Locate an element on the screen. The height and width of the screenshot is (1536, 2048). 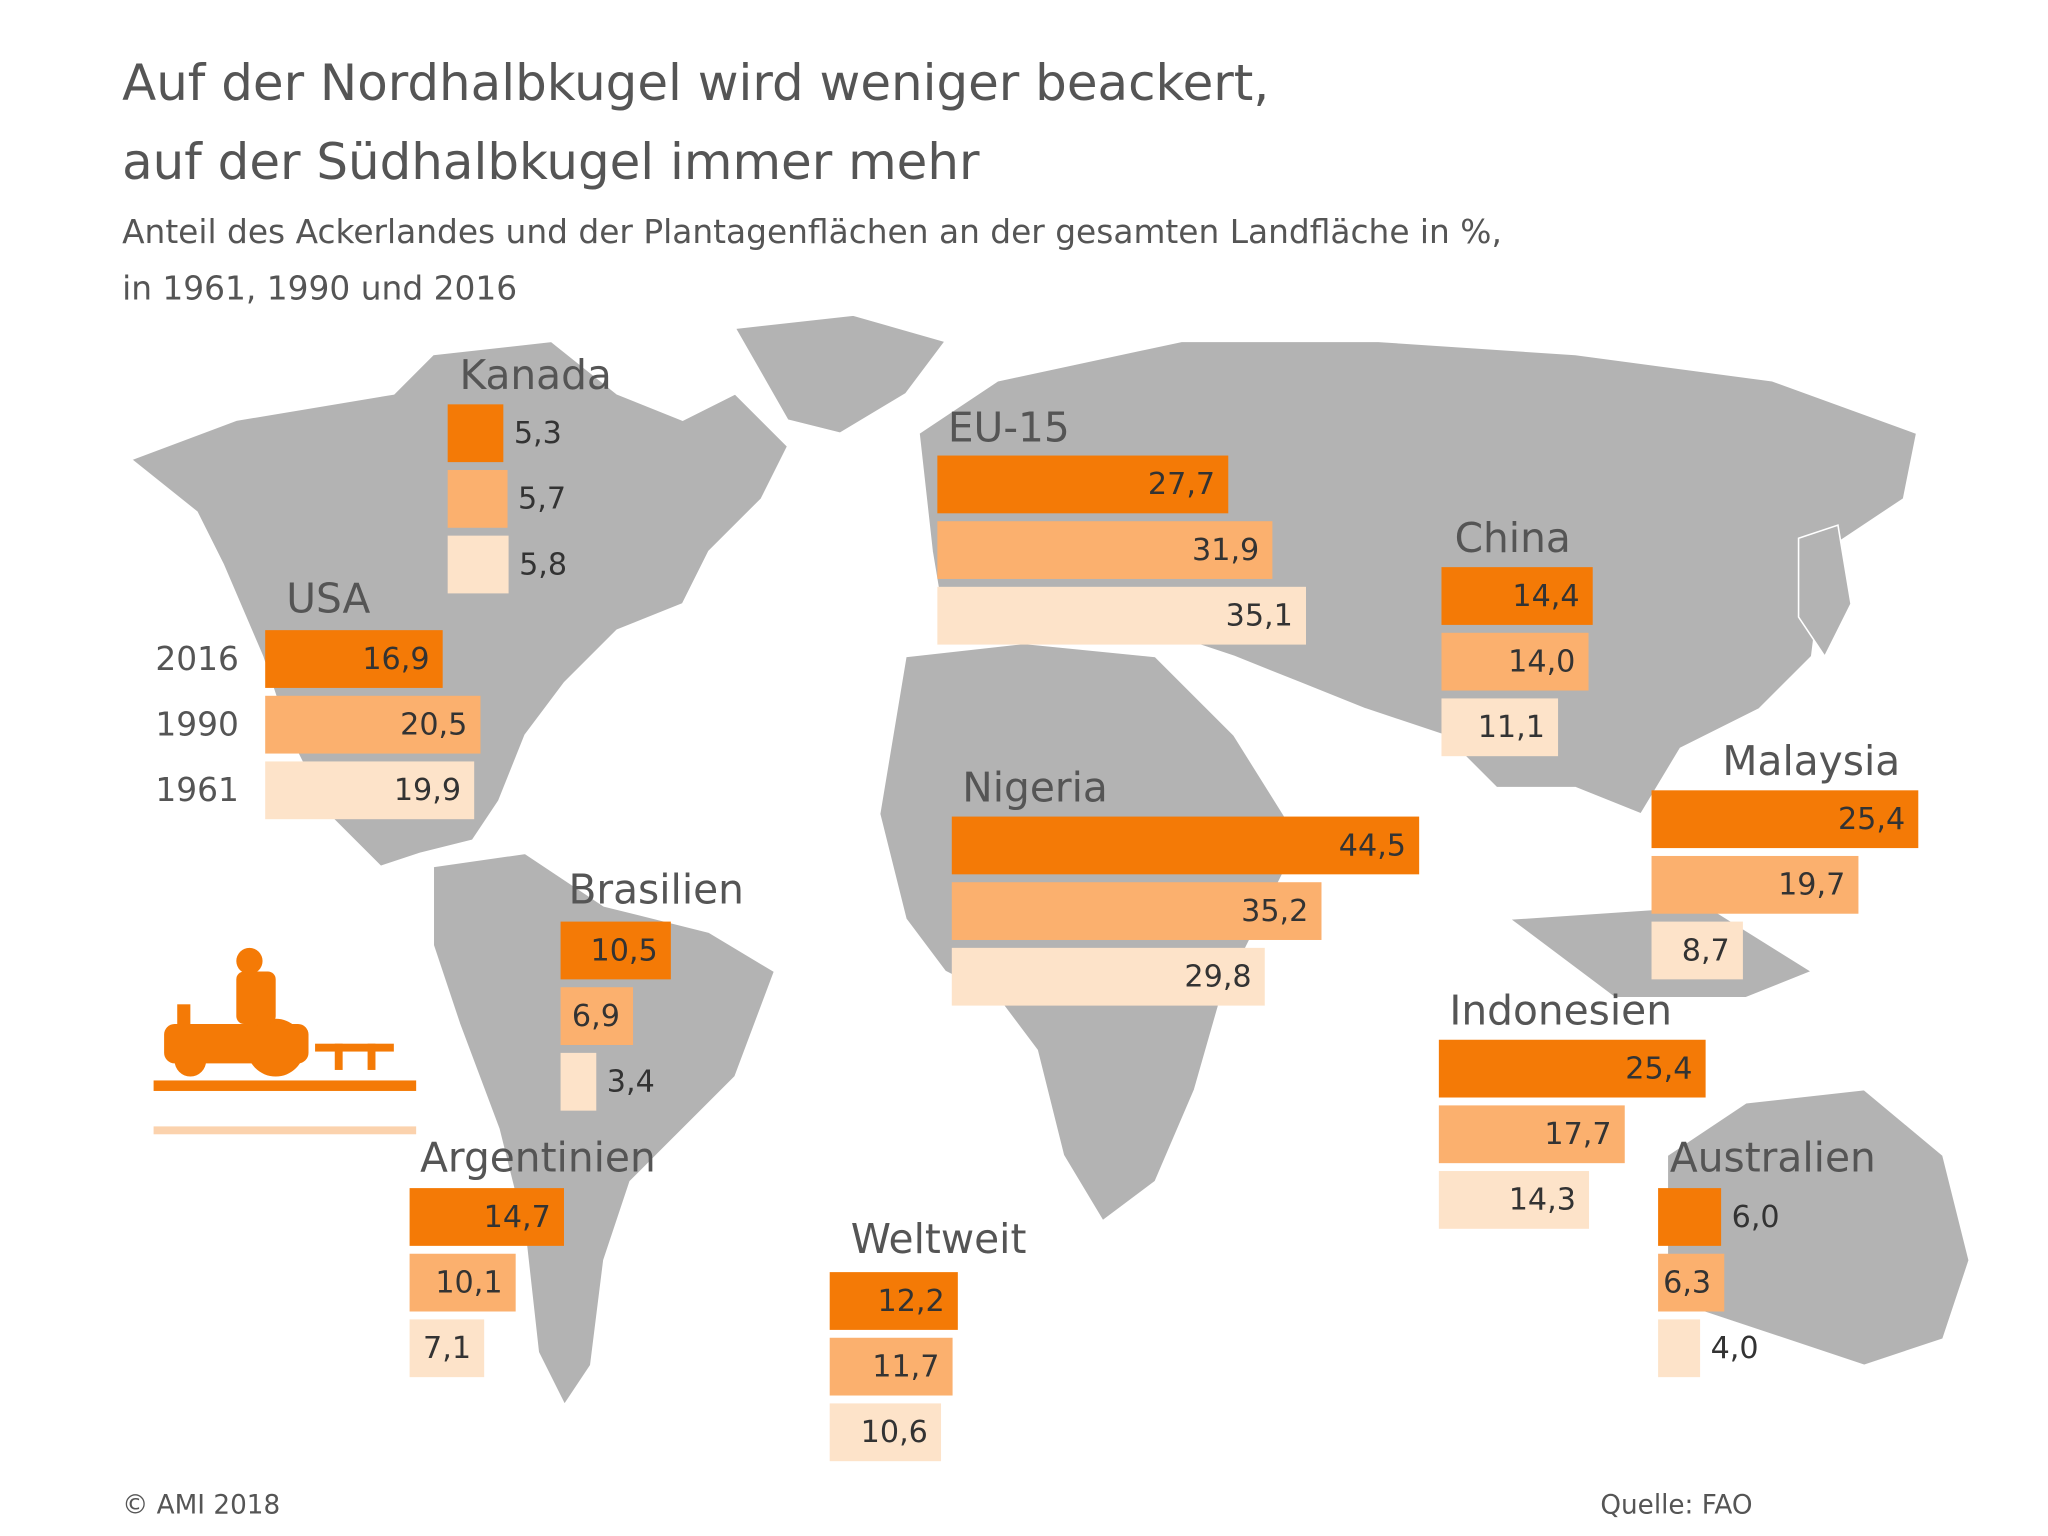
value-label: 6,9 is located at coordinates (596, 1016).